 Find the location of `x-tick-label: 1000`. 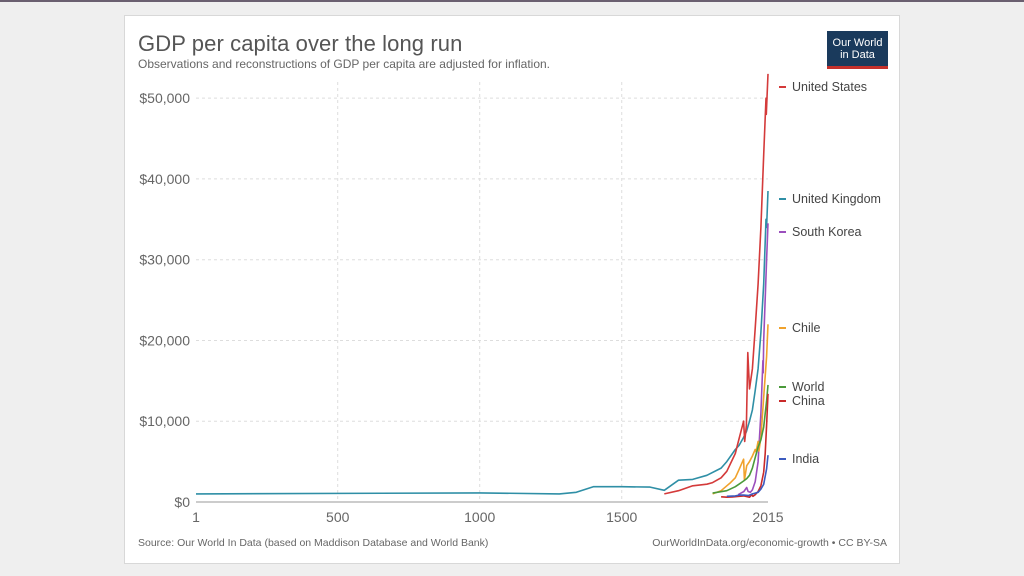

x-tick-label: 1000 is located at coordinates (479, 517).